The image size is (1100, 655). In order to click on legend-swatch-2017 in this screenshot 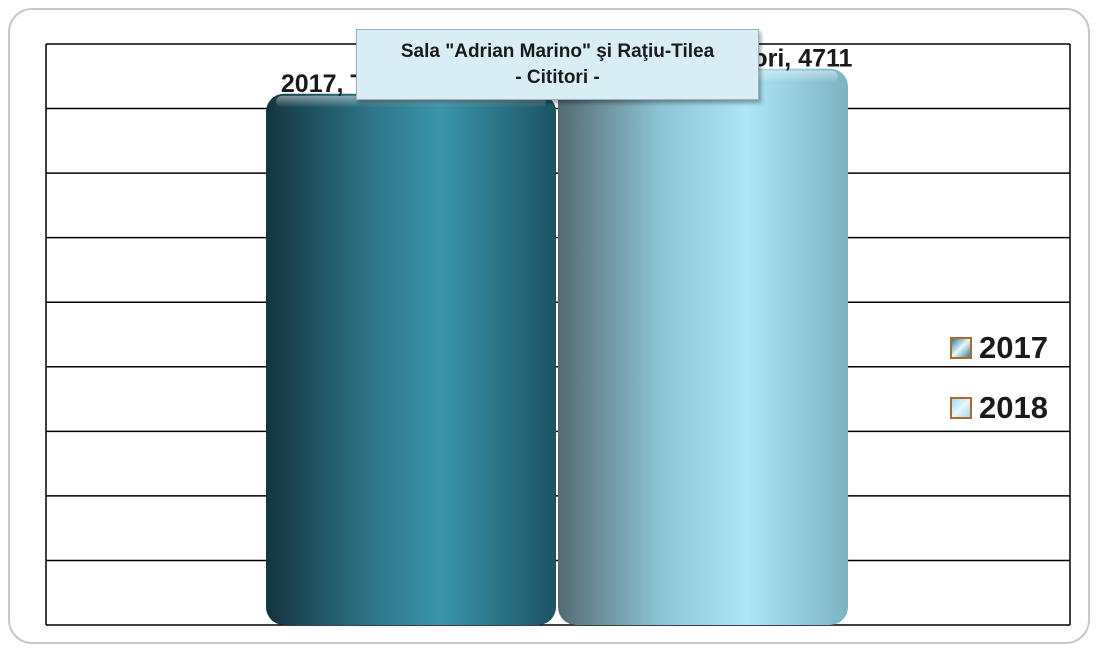, I will do `click(961, 348)`.